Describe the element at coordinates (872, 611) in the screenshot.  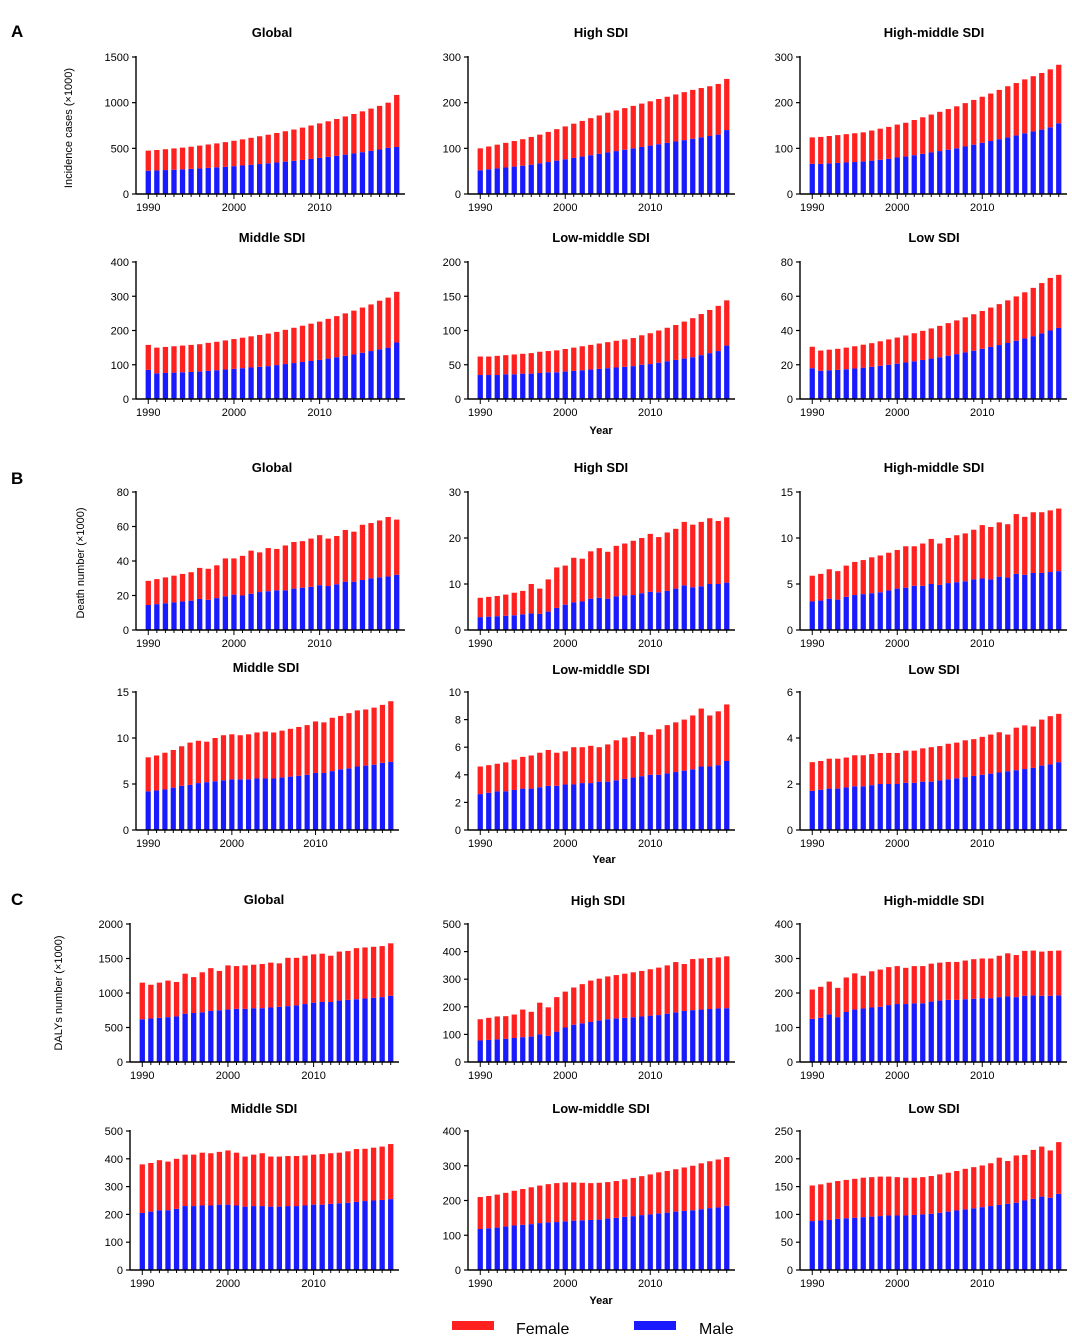
I see `bar-male-1997` at that location.